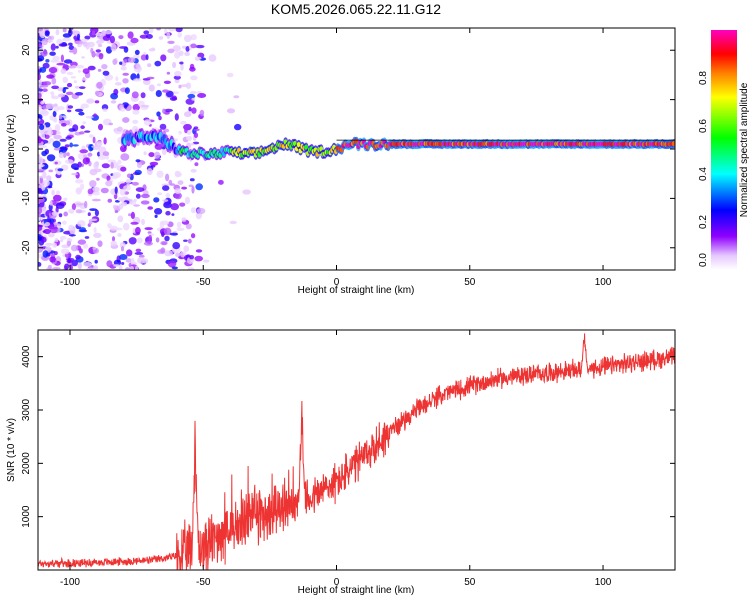  What do you see at coordinates (26, 463) in the screenshot?
I see `y-tick-label: 2000` at bounding box center [26, 463].